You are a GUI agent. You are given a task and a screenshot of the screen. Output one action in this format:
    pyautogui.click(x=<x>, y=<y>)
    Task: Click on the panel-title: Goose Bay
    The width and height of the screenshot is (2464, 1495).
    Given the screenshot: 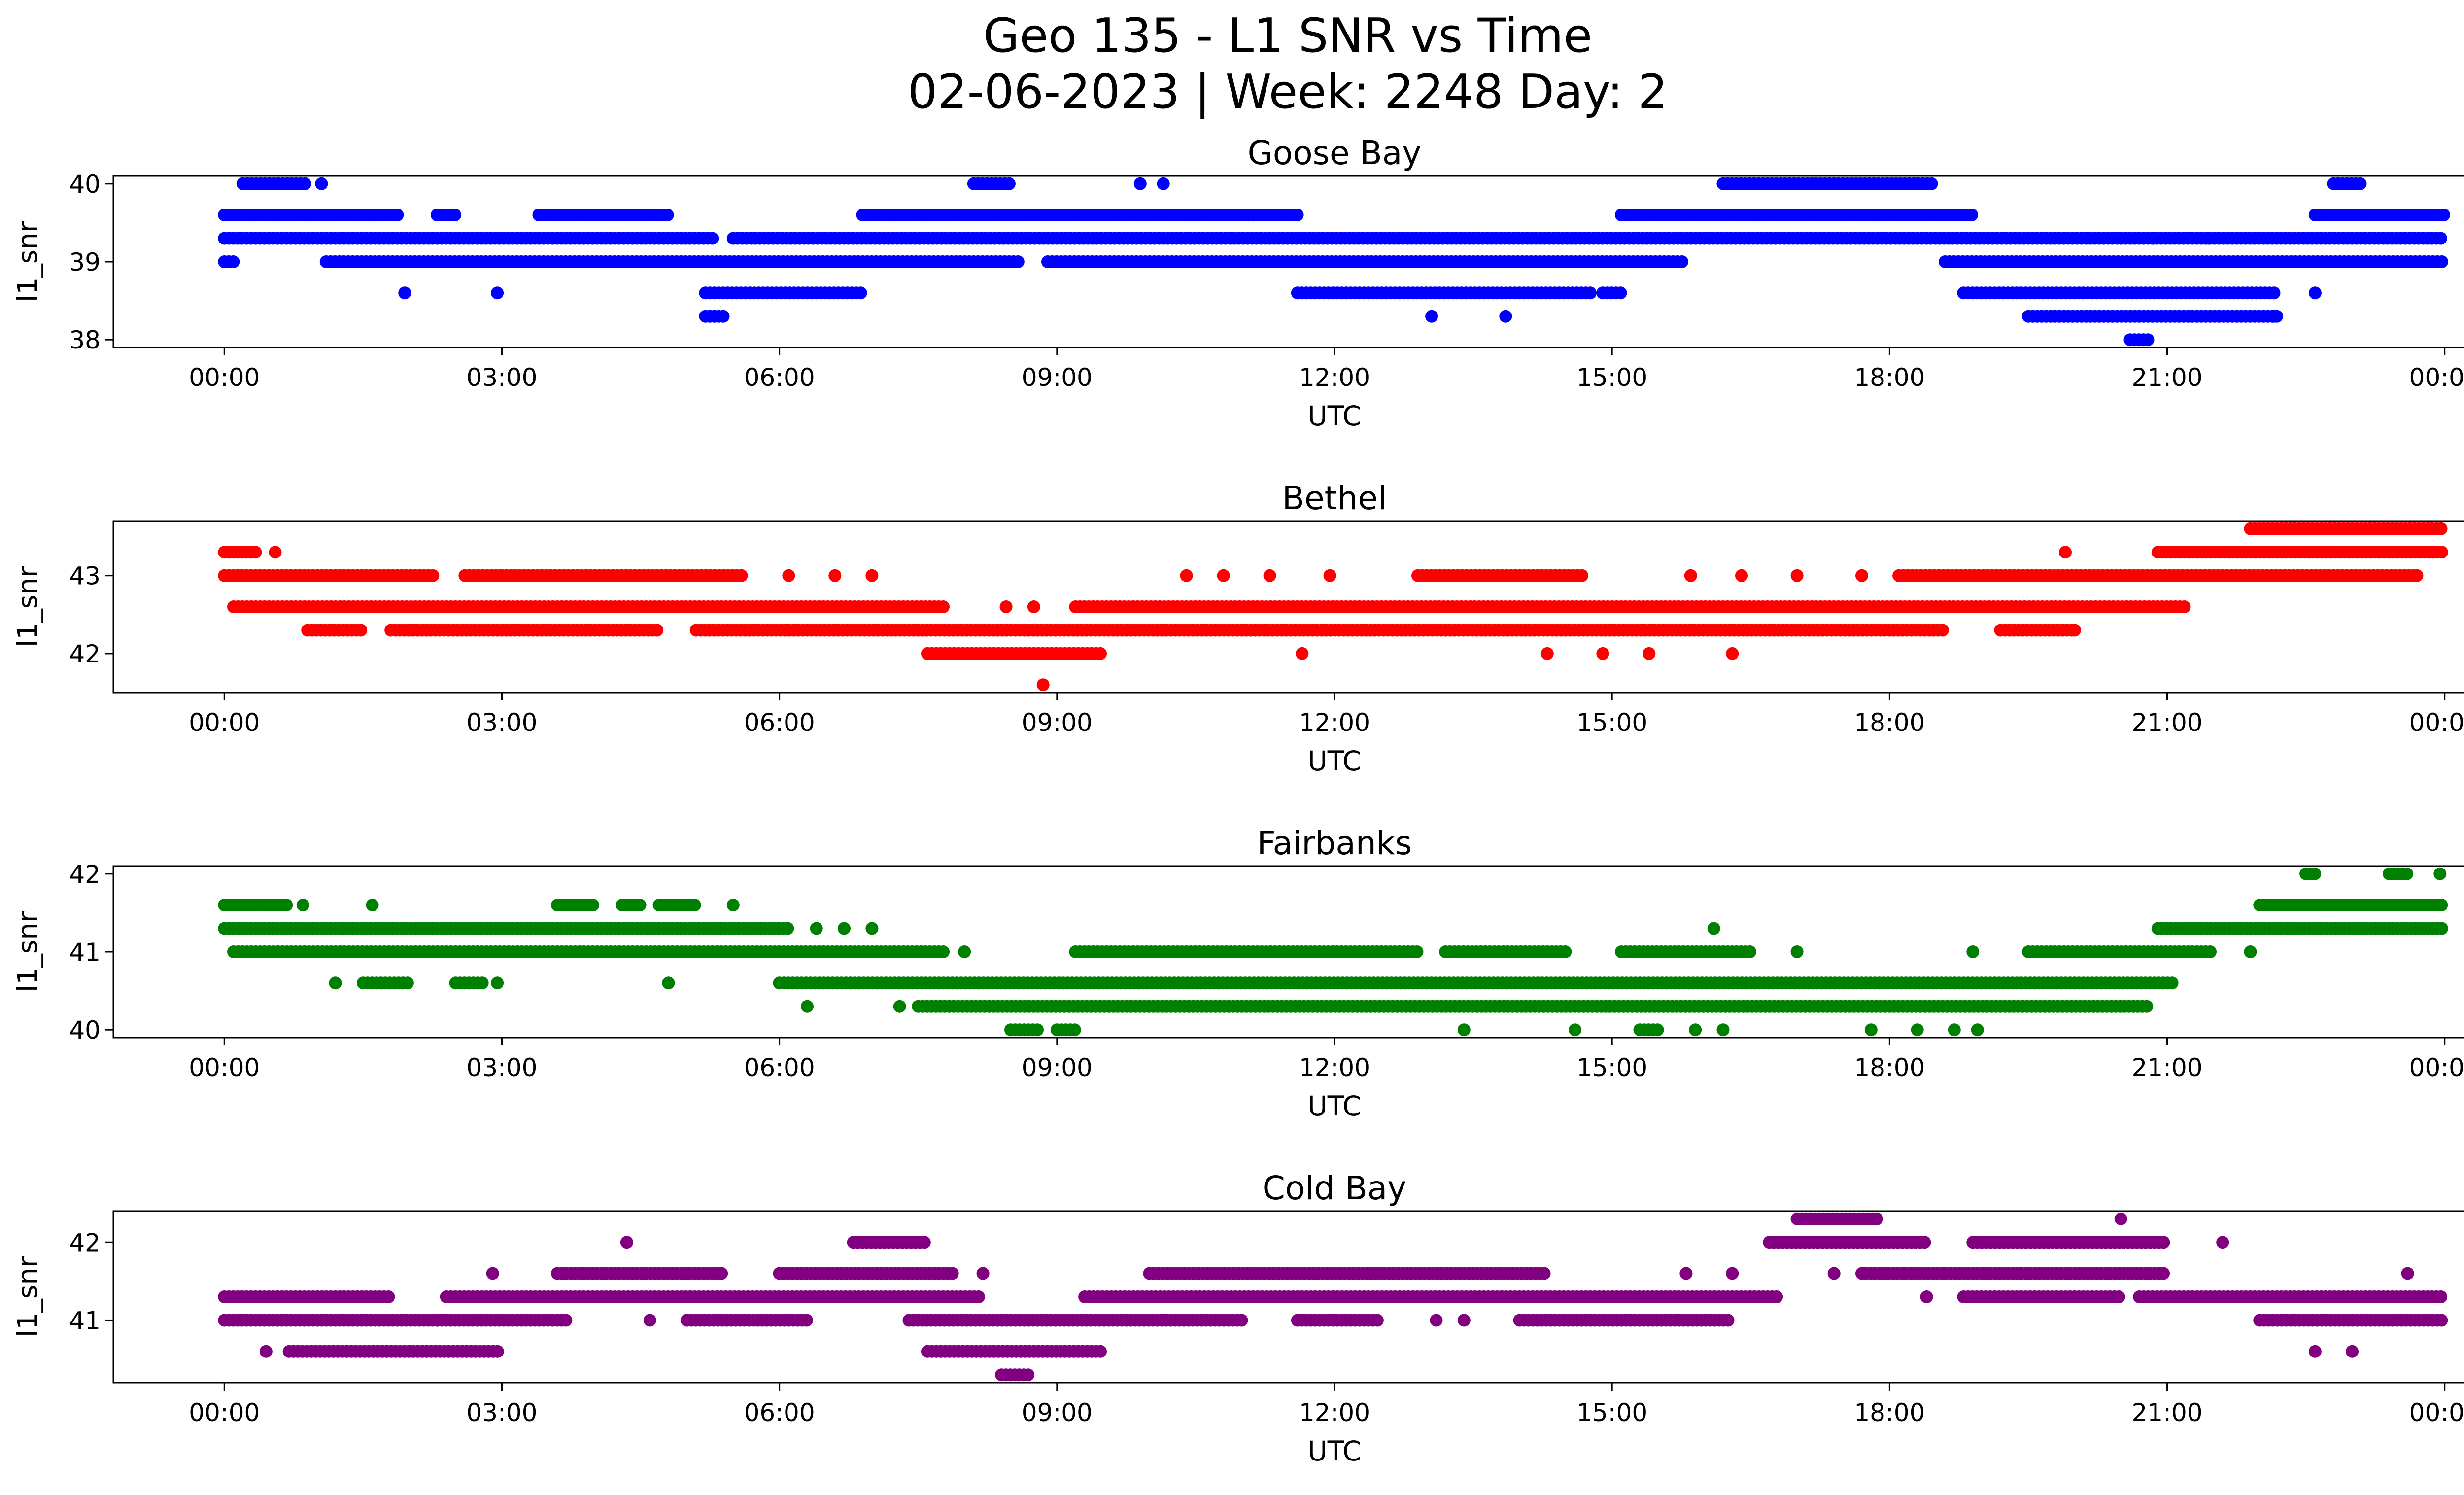 What is the action you would take?
    pyautogui.click(x=1335, y=153)
    